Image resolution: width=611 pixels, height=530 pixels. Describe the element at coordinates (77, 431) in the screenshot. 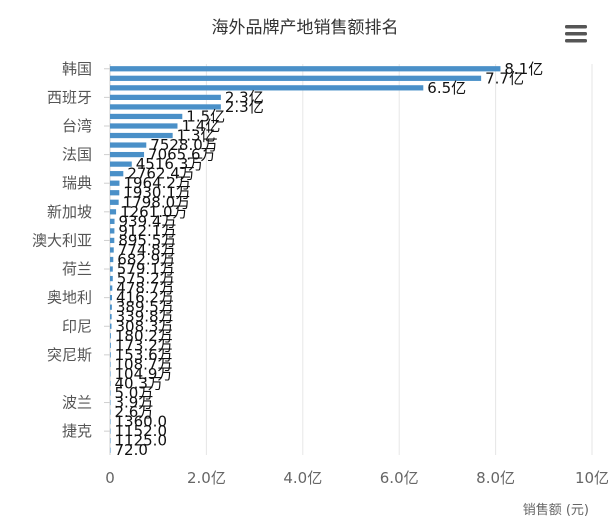

I see `y-category-label: 捷克` at that location.